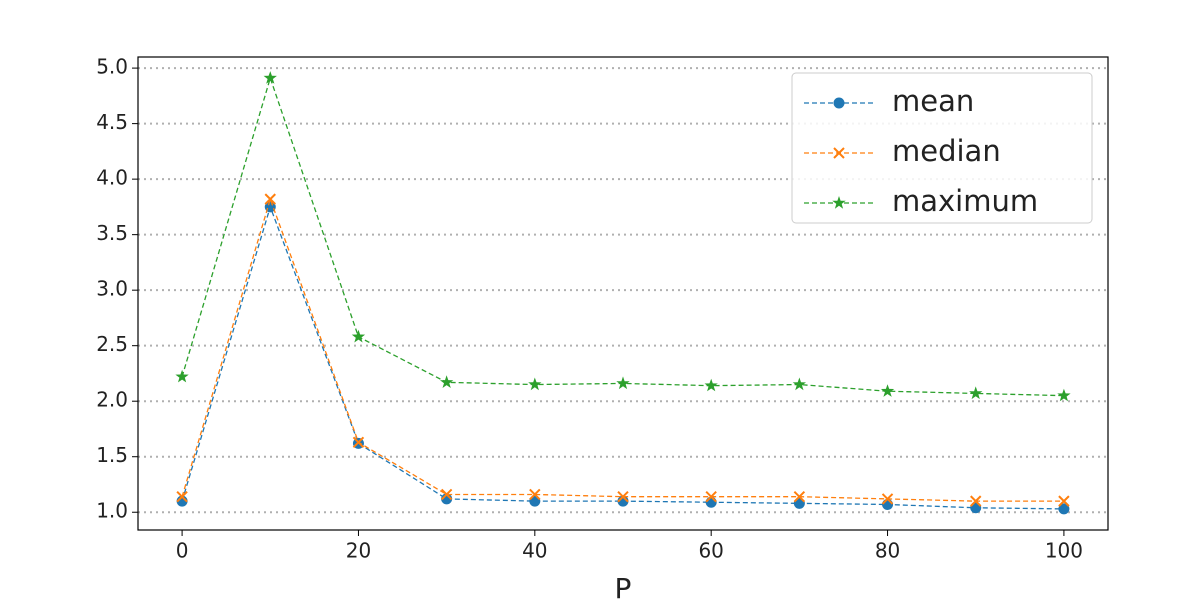  What do you see at coordinates (112, 233) in the screenshot?
I see `y-tick-label: 3.5` at bounding box center [112, 233].